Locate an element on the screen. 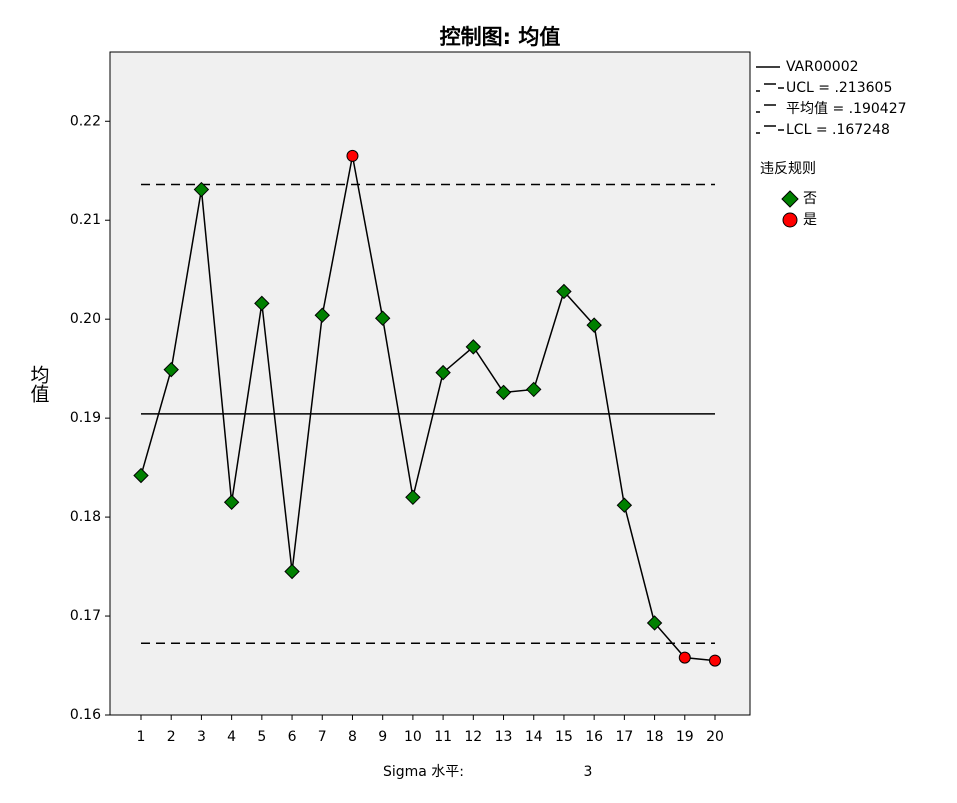 This screenshot has height=803, width=957. x-tick-label: 3 is located at coordinates (201, 737).